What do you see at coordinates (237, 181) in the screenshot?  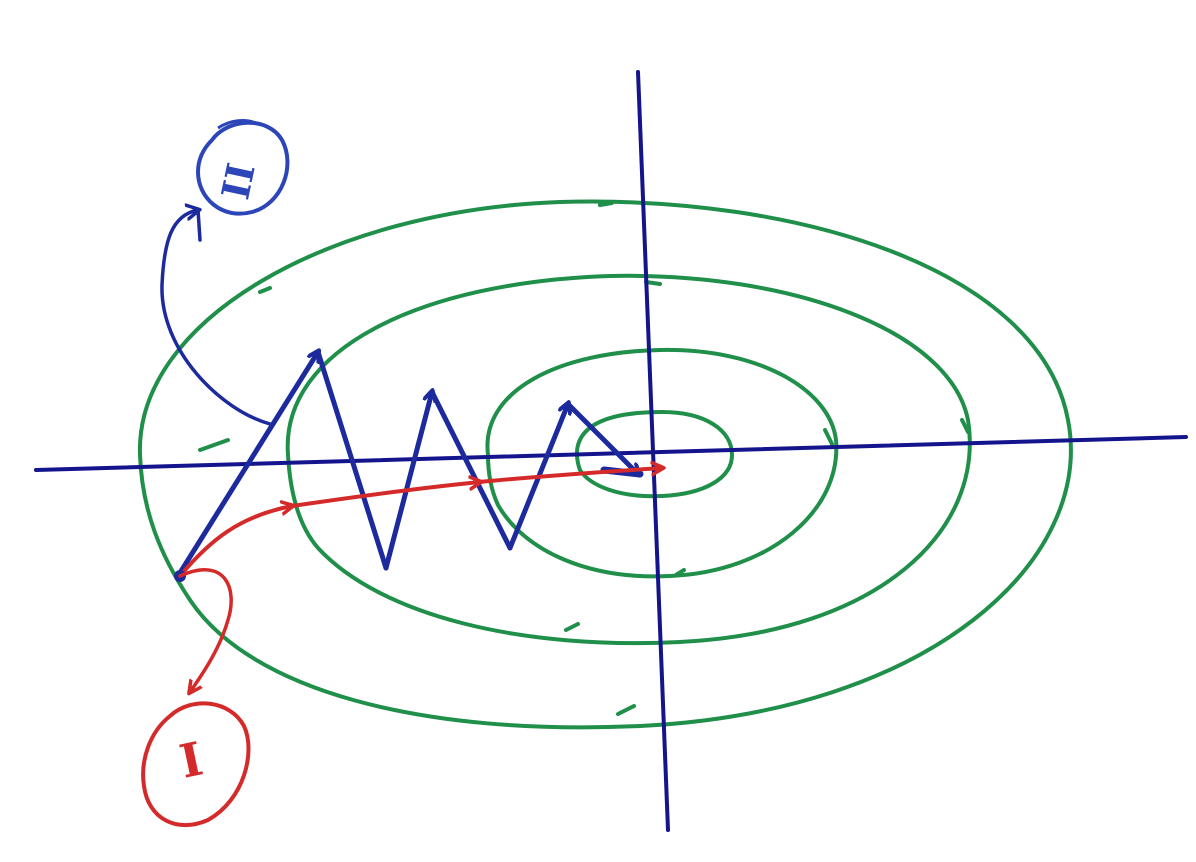 I see `label-two-text: II` at bounding box center [237, 181].